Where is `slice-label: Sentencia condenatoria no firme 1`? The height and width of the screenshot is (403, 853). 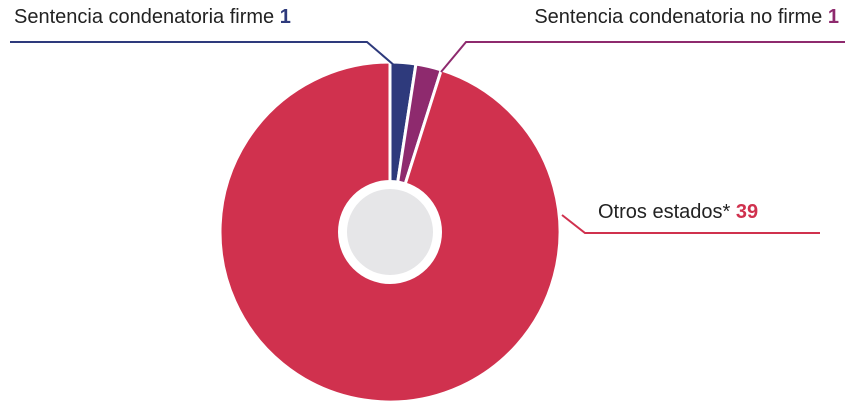 slice-label: Sentencia condenatoria no firme 1 is located at coordinates (686, 17).